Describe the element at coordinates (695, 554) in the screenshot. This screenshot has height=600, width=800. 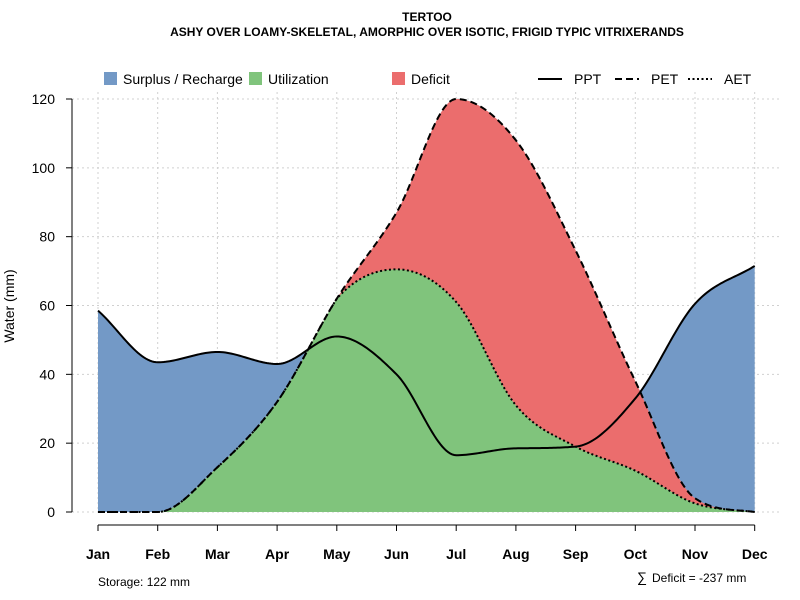
I see `x-tick-label-nov: Nov` at that location.